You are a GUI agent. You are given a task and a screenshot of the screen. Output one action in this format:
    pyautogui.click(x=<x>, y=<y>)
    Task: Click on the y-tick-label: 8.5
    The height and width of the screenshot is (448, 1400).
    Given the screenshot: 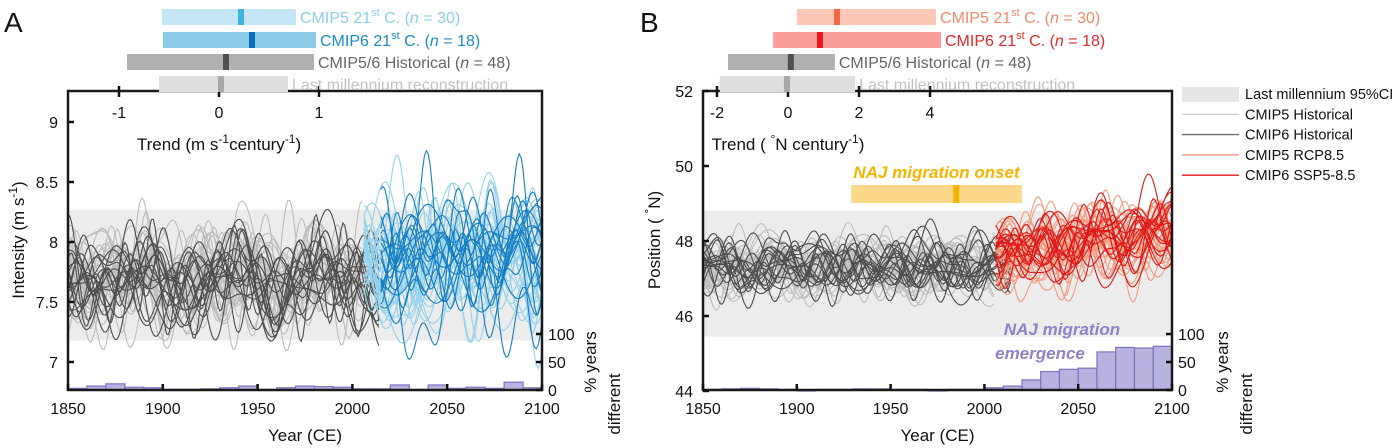 What is the action you would take?
    pyautogui.click(x=47, y=183)
    